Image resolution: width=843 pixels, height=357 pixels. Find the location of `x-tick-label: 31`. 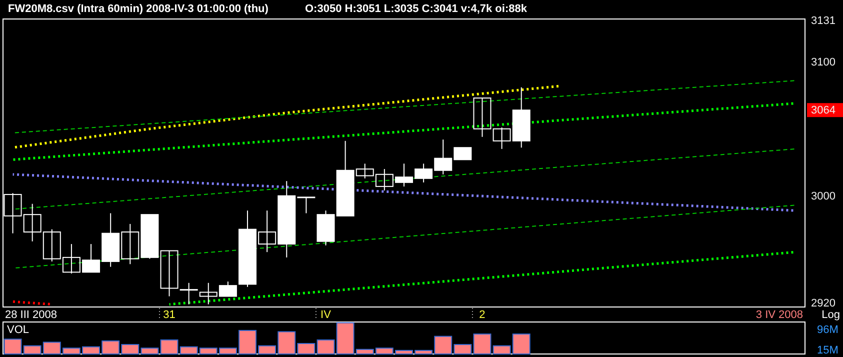

x-tick-label: 31 is located at coordinates (169, 315).